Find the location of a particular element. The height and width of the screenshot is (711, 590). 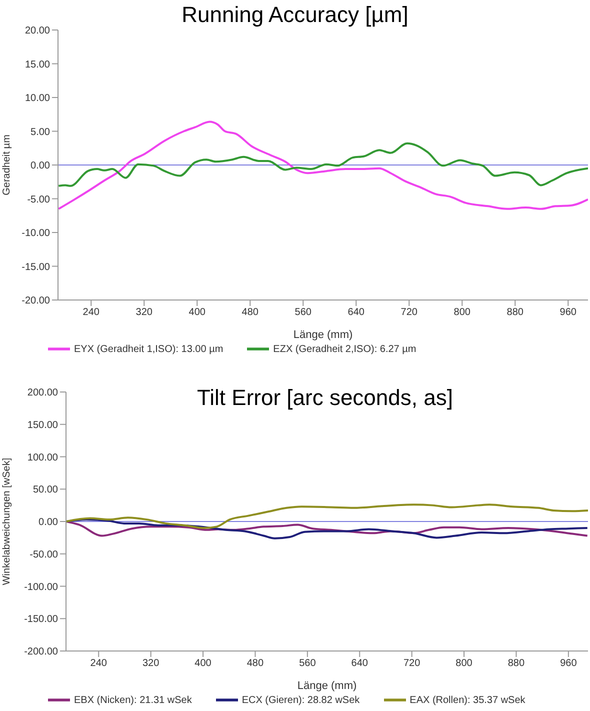

y-tick-label: 20.00 is located at coordinates (37, 31).